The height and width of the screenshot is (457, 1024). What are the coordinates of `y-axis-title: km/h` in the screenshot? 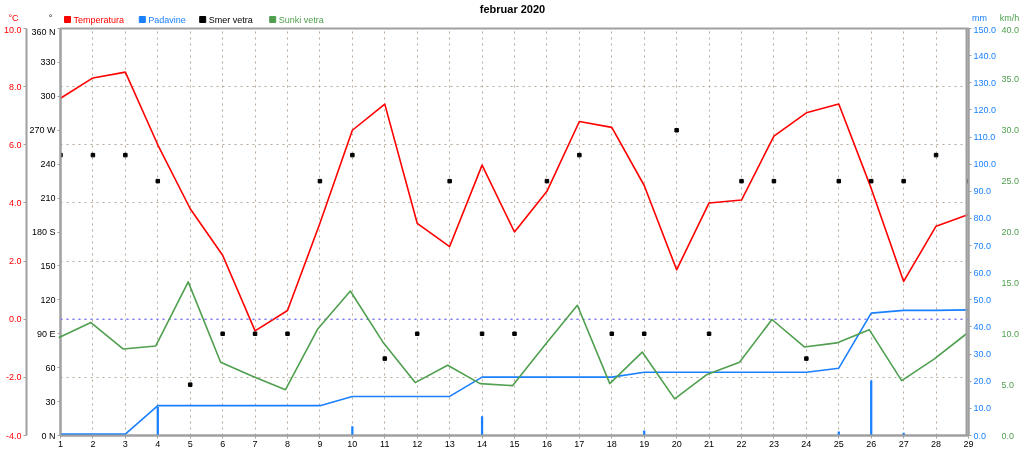 It's located at (1009, 17).